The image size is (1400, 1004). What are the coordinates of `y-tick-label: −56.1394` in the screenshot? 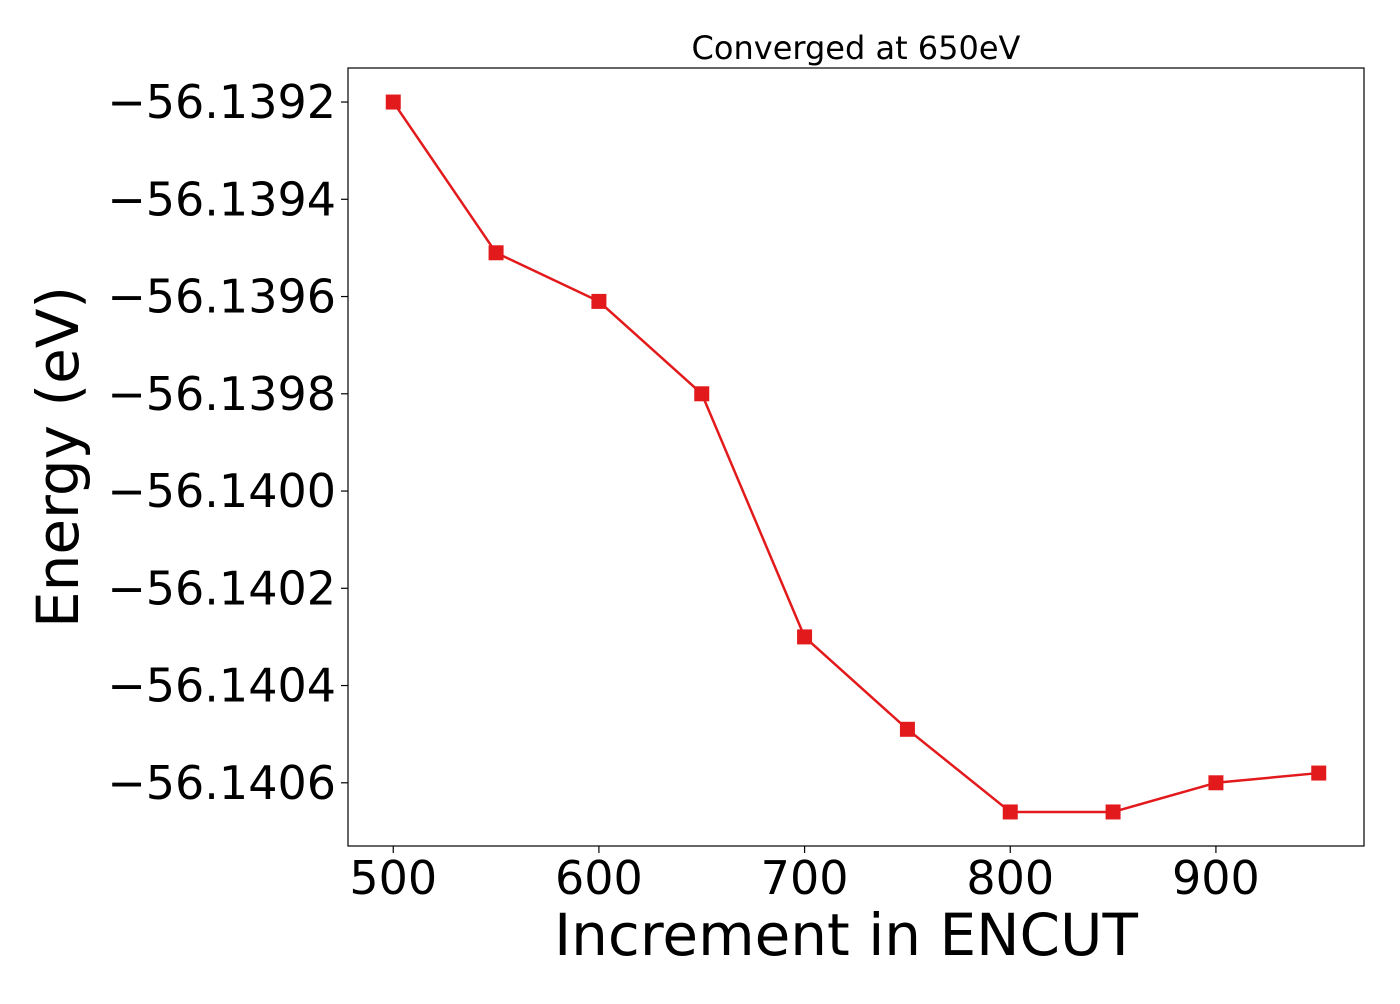 It's located at (221, 199).